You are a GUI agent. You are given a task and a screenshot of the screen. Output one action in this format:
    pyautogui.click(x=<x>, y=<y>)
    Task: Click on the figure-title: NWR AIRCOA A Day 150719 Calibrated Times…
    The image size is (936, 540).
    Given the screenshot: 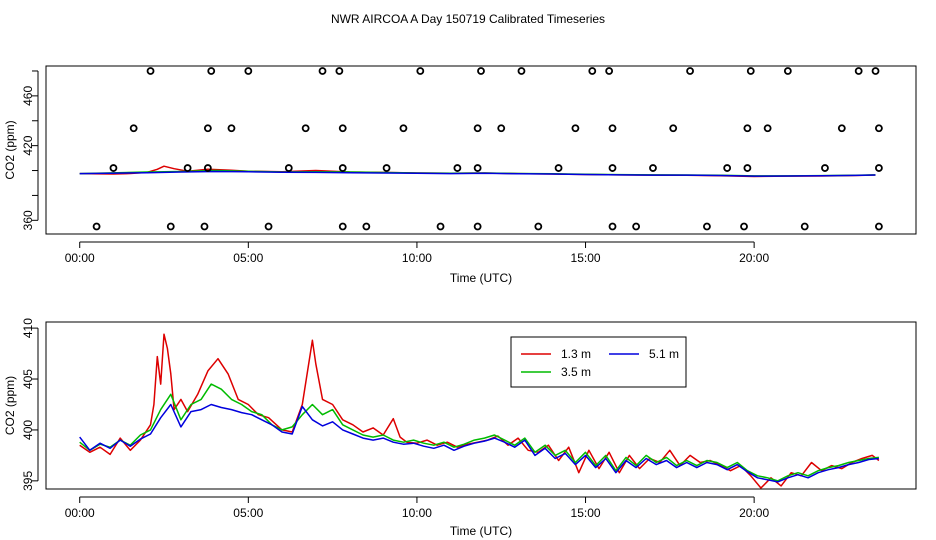 What is the action you would take?
    pyautogui.click(x=468, y=19)
    